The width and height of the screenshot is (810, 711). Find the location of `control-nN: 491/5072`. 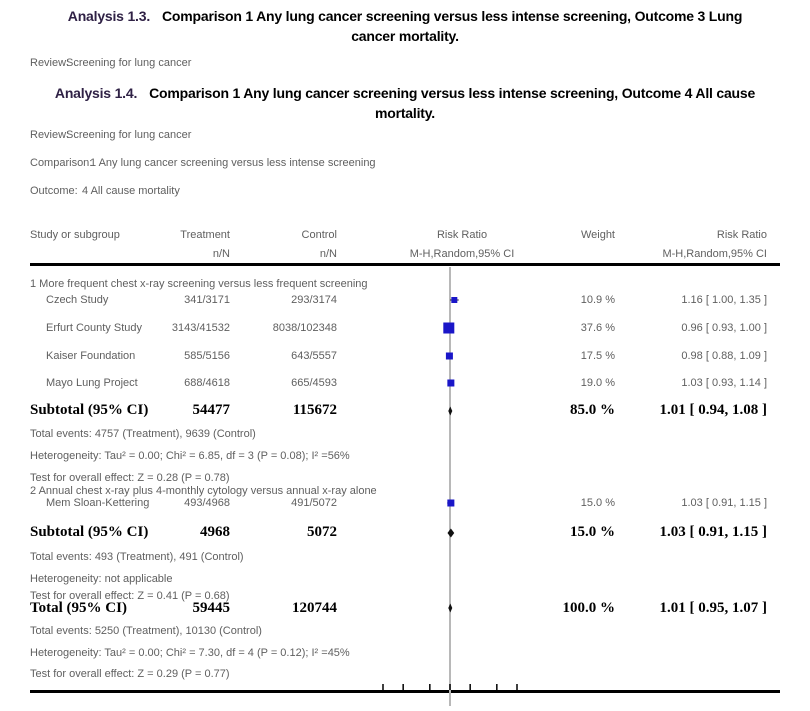

control-nN: 491/5072 is located at coordinates (314, 503).